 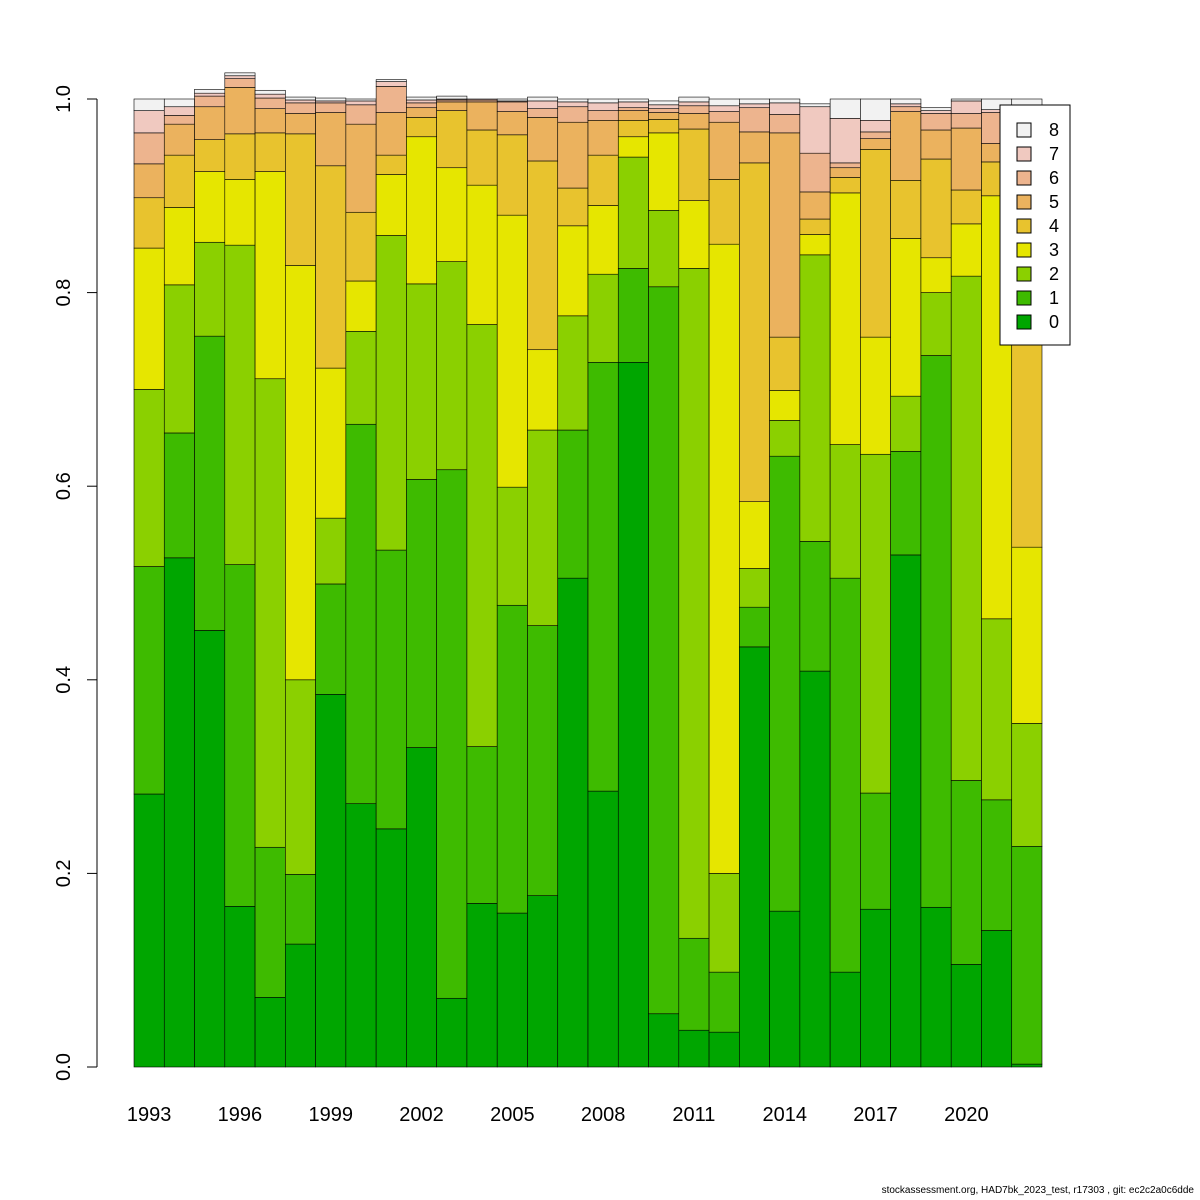 I want to click on legend-label-3: 3, so click(x=1054, y=250).